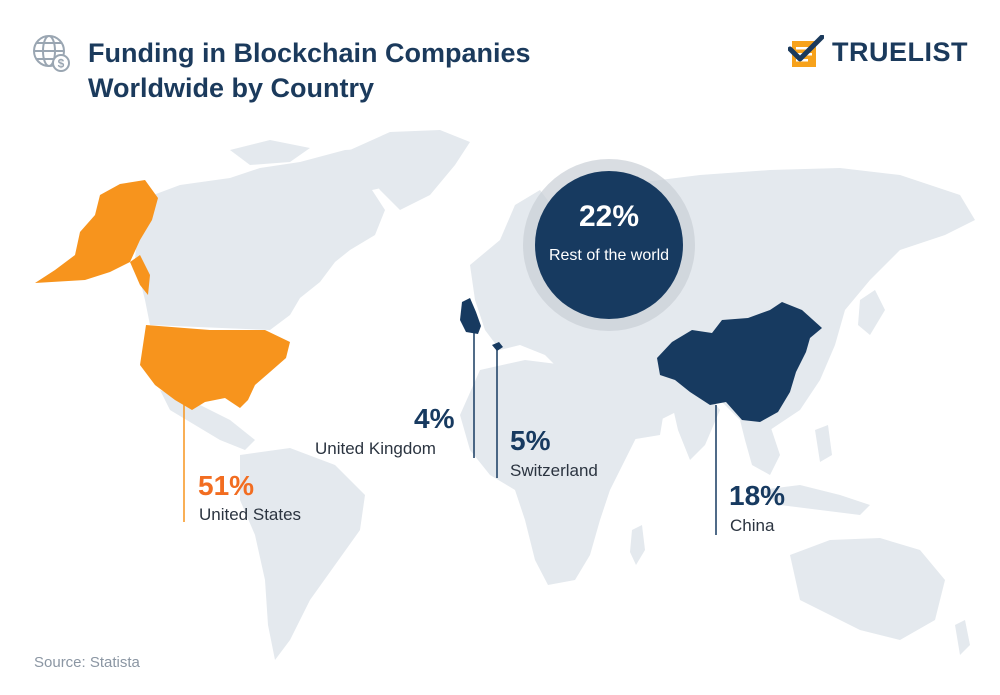 This screenshot has width=1000, height=695. What do you see at coordinates (250, 514) in the screenshot?
I see `us-label: United States` at bounding box center [250, 514].